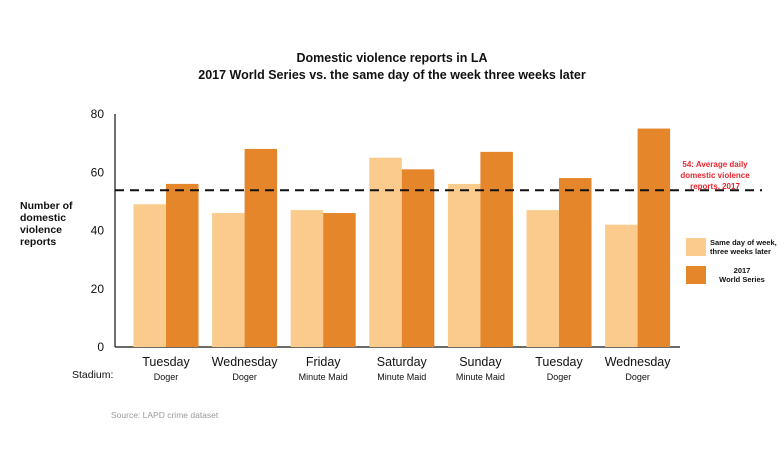  I want to click on legend-label-line: three weeks later, so click(740, 251).